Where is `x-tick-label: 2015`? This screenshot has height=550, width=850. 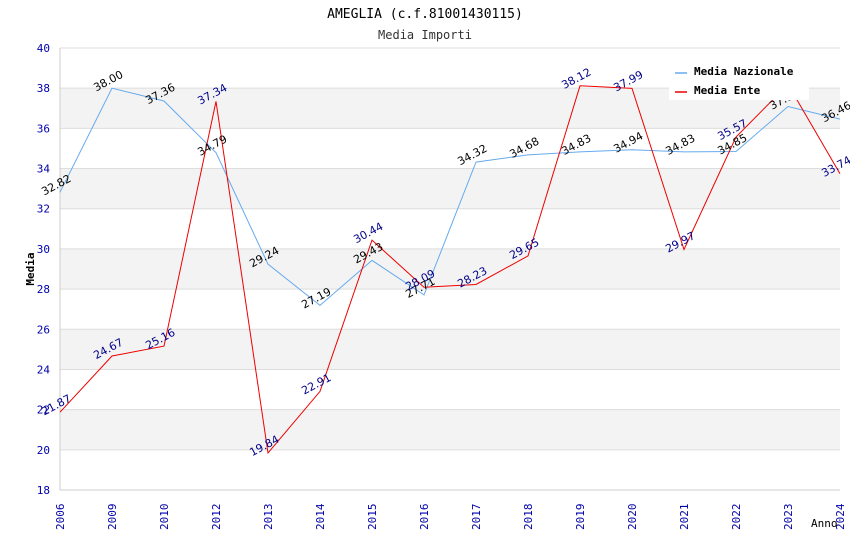 x-tick-label: 2015 is located at coordinates (372, 517).